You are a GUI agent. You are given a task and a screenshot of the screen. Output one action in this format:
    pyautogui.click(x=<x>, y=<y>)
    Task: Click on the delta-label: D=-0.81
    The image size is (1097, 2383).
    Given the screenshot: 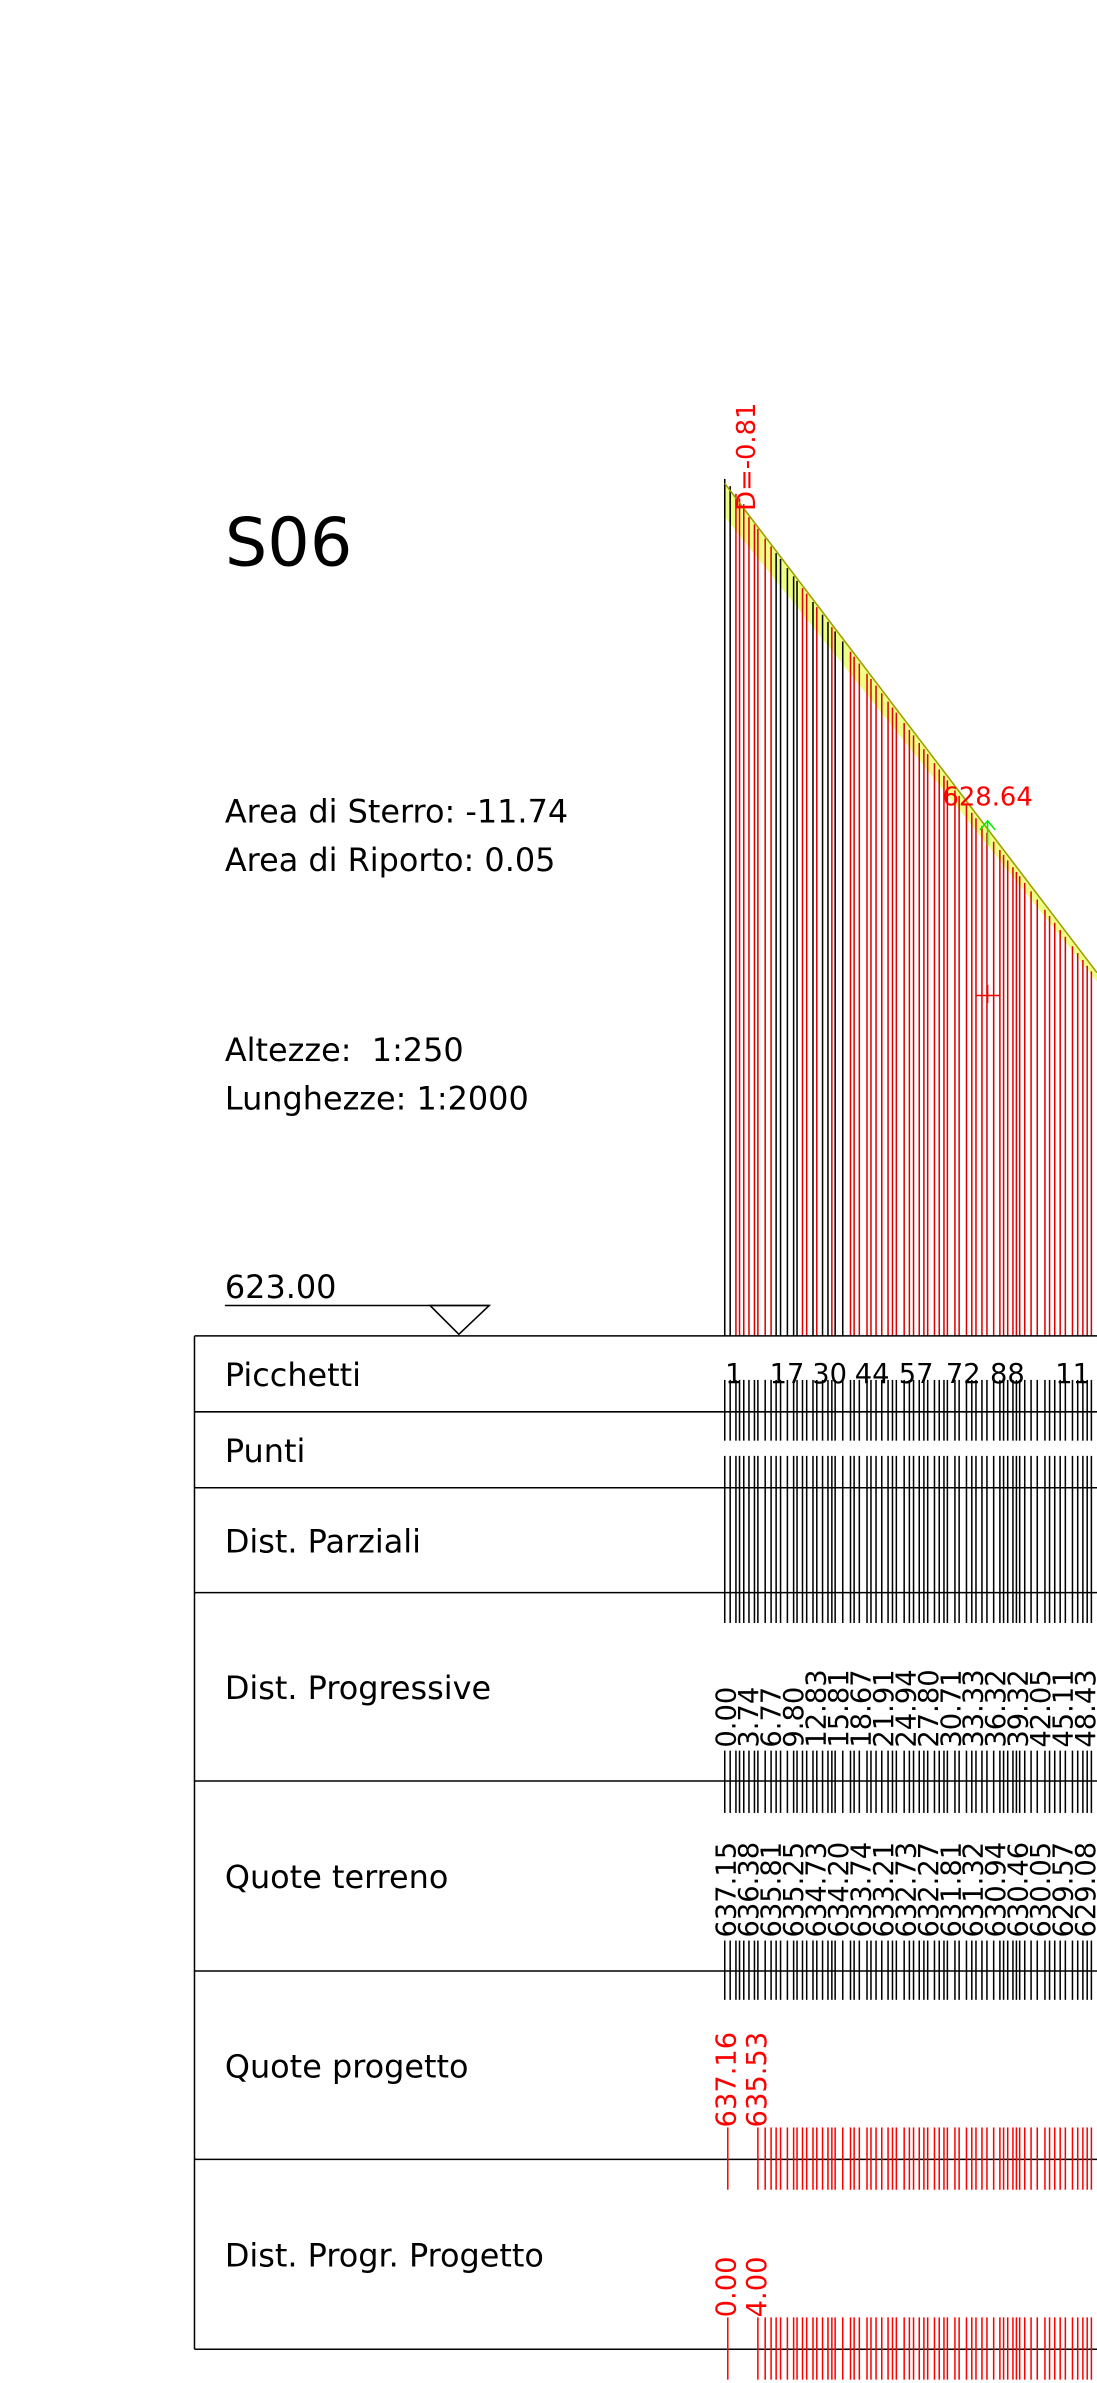 What is the action you would take?
    pyautogui.click(x=747, y=457)
    